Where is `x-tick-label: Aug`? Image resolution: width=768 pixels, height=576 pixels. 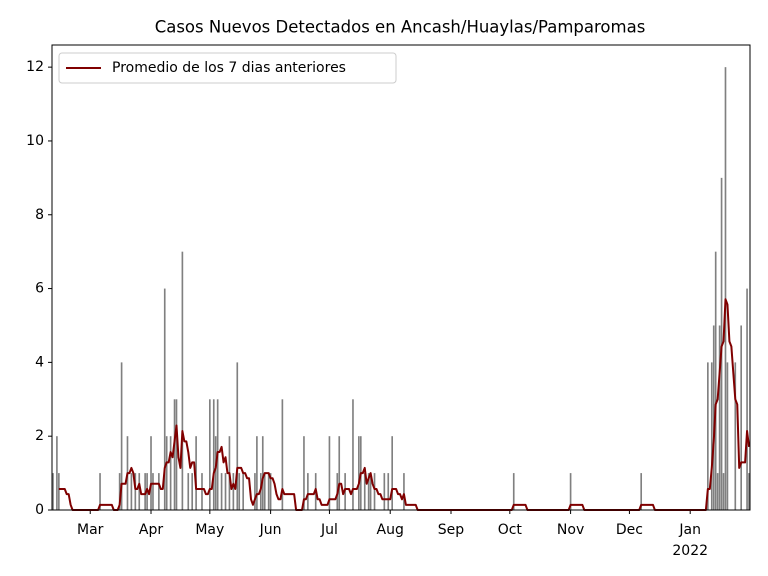
x-tick-label: Aug is located at coordinates (390, 530).